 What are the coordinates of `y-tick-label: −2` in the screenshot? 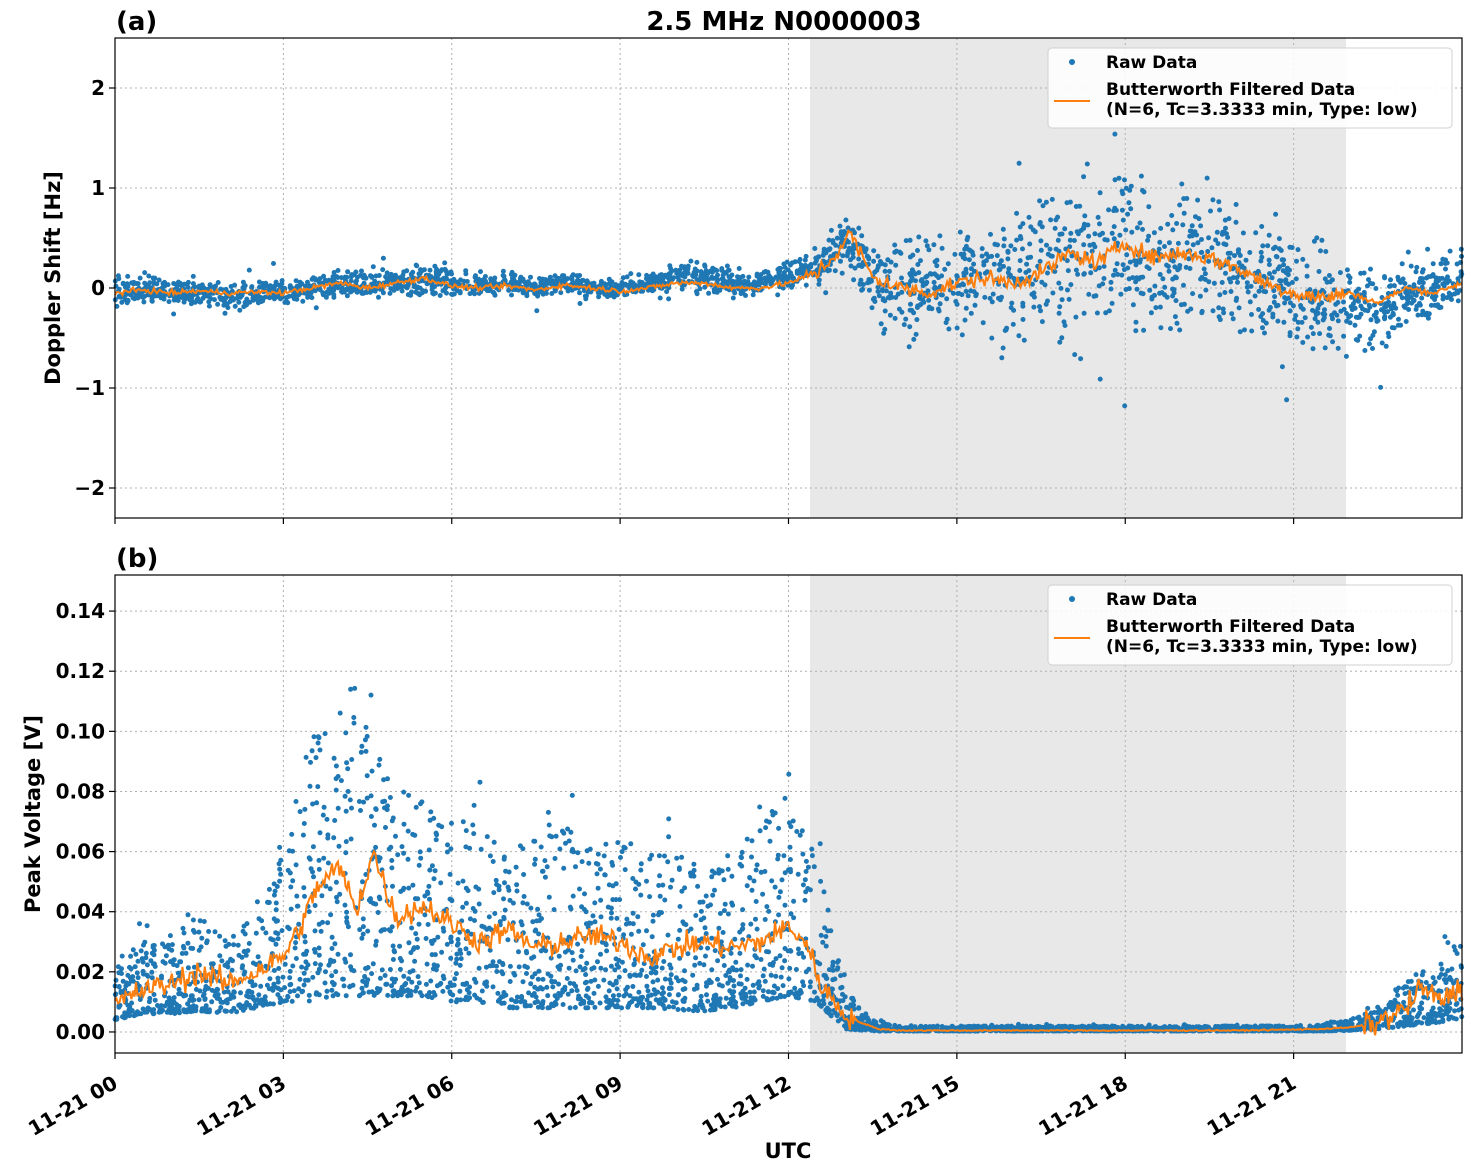 It's located at (89, 488).